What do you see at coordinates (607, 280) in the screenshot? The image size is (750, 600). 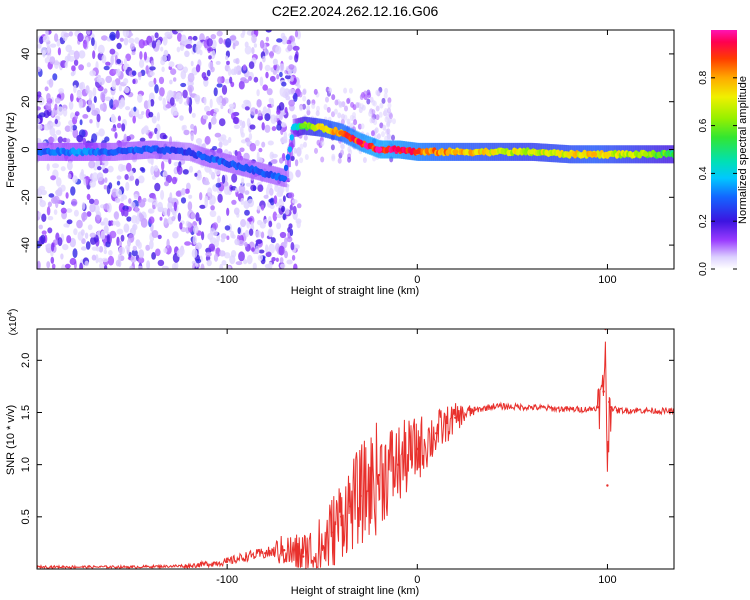 I see `x-tick-label: 100` at bounding box center [607, 280].